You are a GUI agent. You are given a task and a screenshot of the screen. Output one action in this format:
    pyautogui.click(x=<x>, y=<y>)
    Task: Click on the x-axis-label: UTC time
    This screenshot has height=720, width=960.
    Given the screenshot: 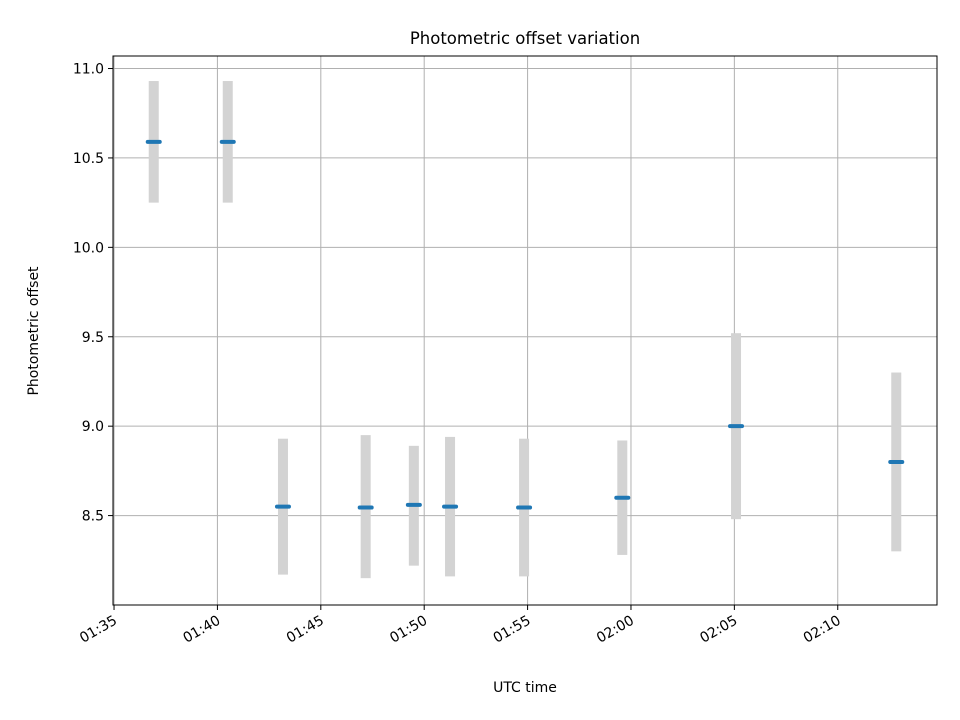 What is the action you would take?
    pyautogui.click(x=525, y=688)
    